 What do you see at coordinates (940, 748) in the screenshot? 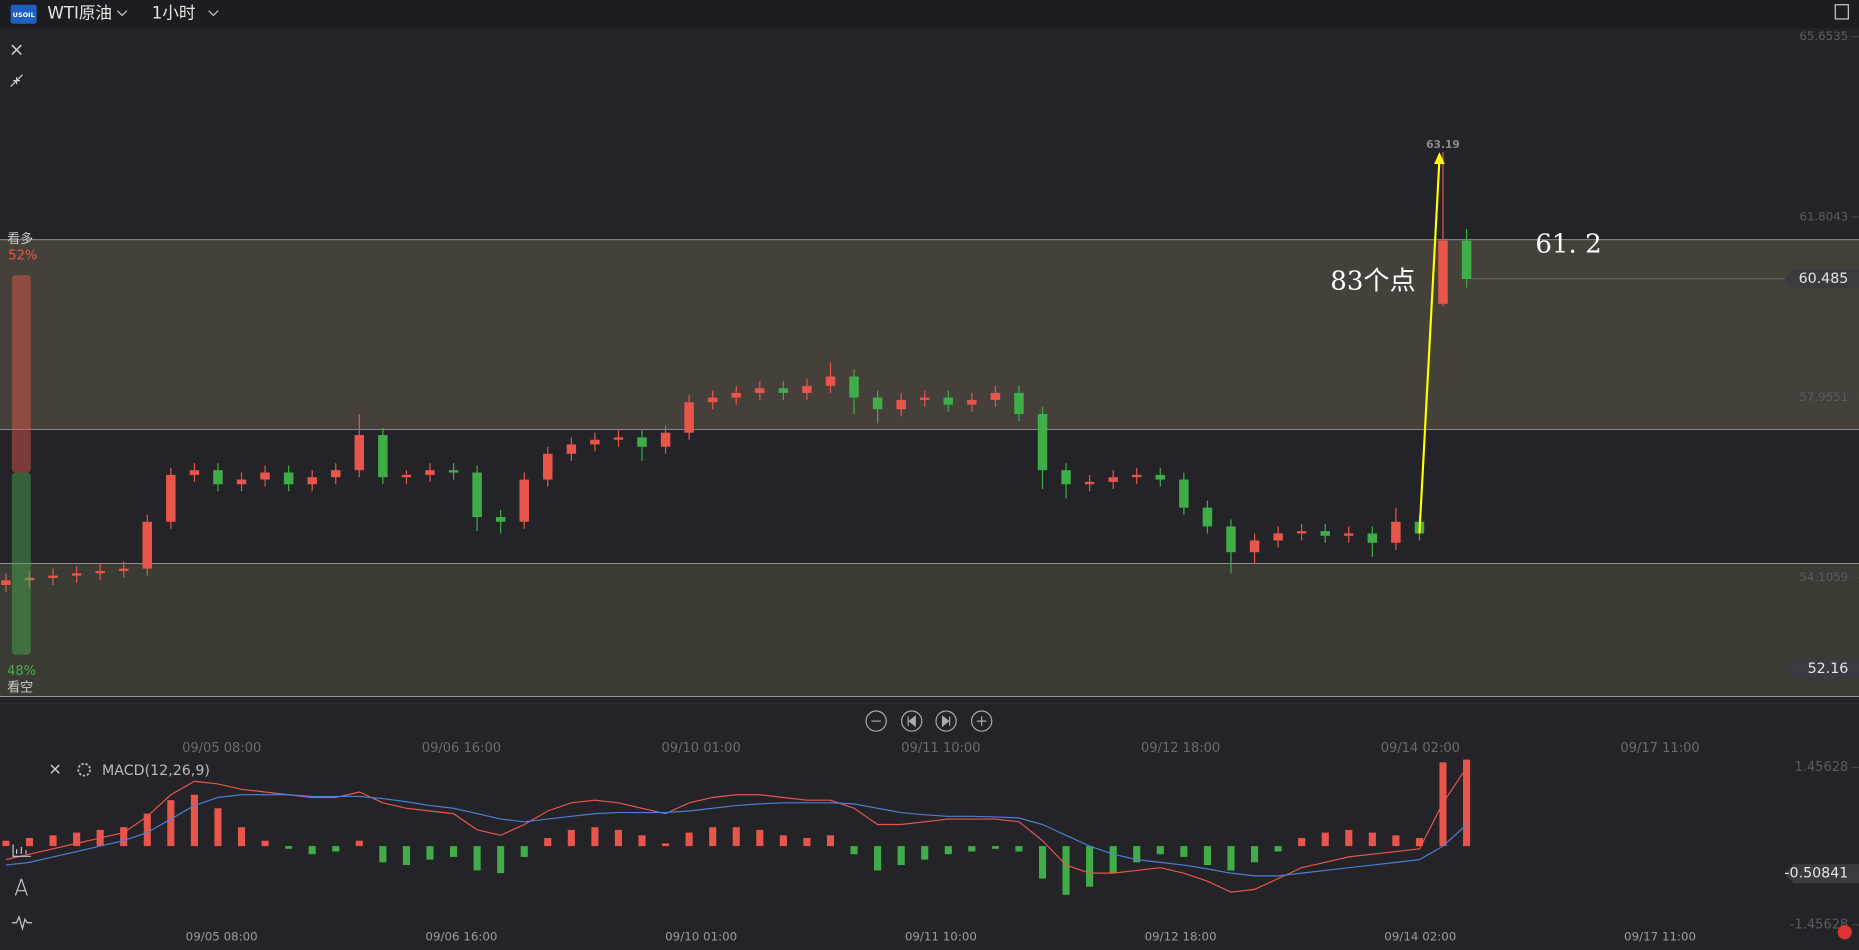
I see `x-tick-label: 09/11 10:00` at bounding box center [940, 748].